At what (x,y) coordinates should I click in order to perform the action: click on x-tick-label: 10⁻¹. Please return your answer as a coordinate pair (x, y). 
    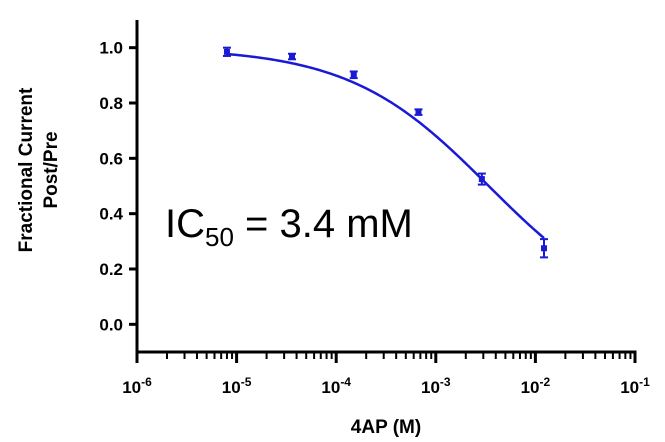
    Looking at the image, I should click on (635, 386).